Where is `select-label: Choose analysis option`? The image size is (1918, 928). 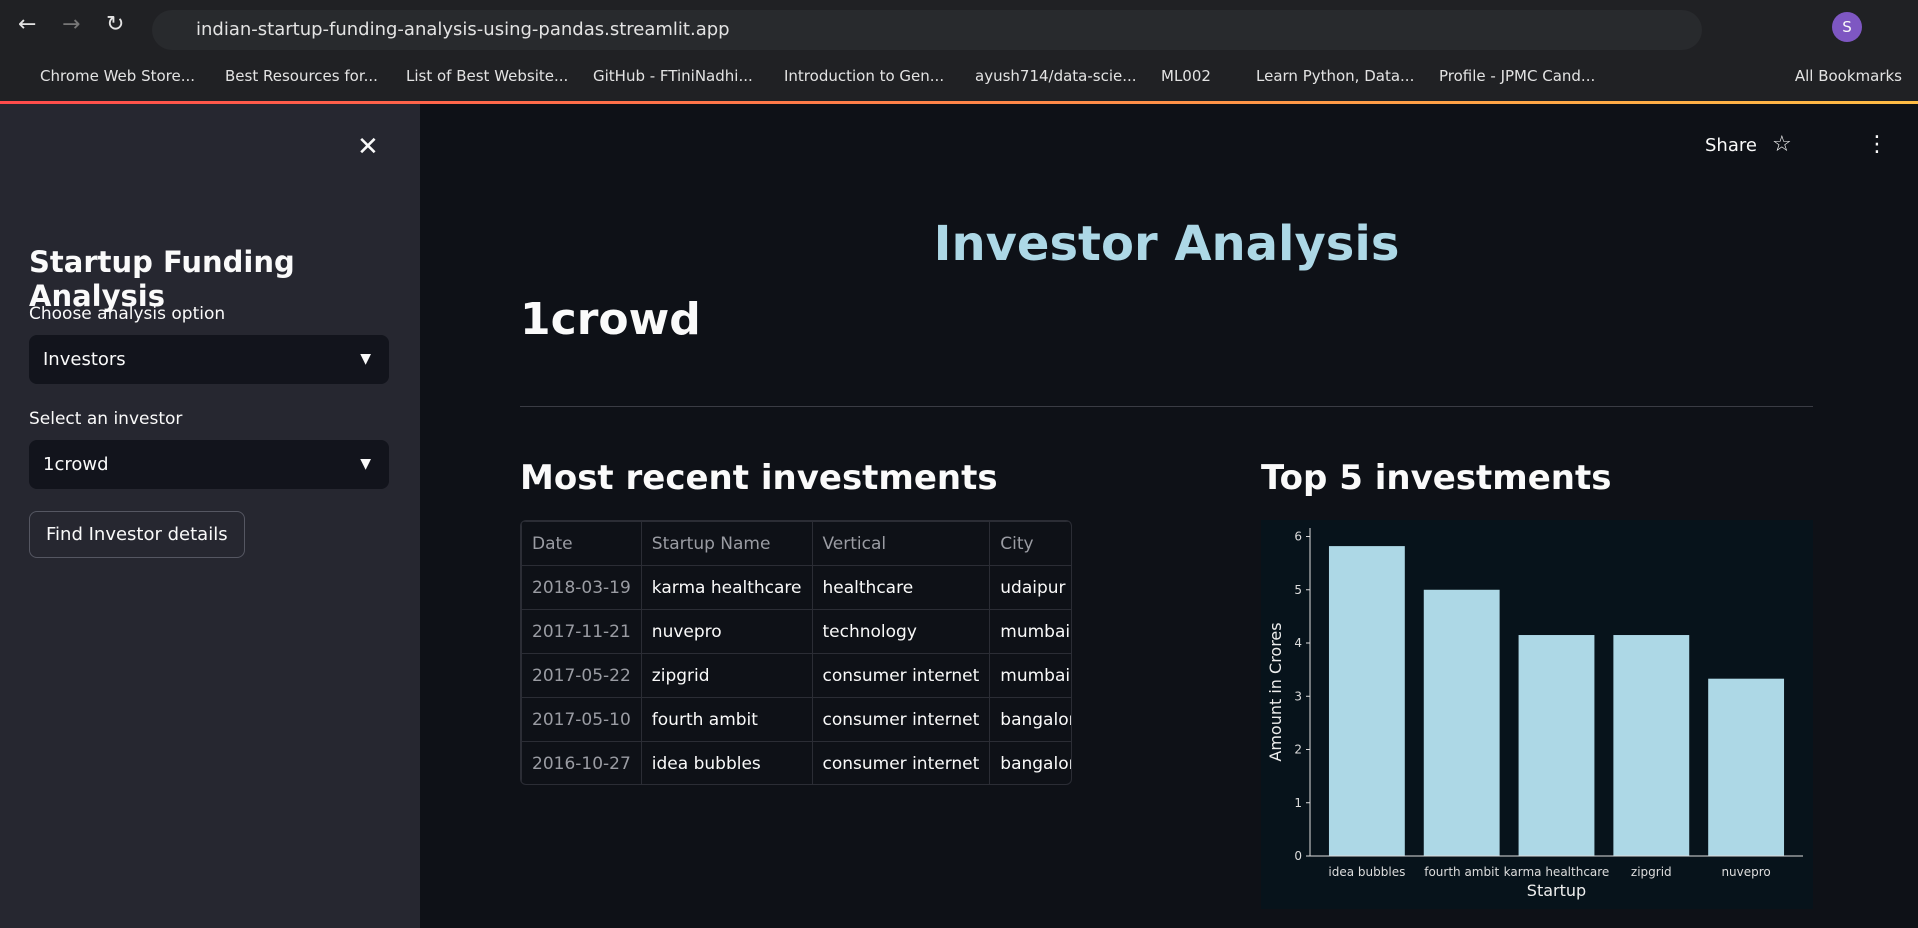
select-label: Choose analysis option is located at coordinates (127, 314).